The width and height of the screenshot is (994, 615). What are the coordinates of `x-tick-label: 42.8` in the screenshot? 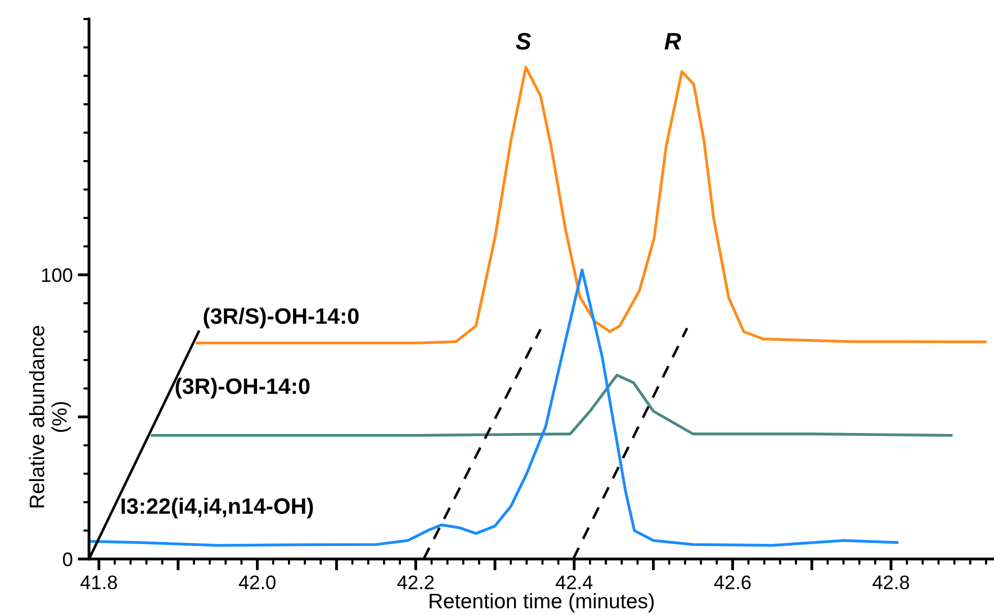 It's located at (891, 582).